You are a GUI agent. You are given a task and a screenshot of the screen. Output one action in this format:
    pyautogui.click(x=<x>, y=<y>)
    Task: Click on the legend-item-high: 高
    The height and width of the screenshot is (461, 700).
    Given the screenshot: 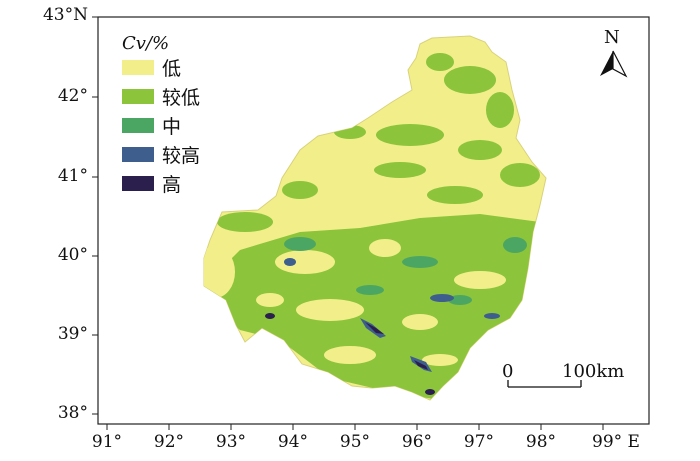 What is the action you would take?
    pyautogui.click(x=152, y=184)
    